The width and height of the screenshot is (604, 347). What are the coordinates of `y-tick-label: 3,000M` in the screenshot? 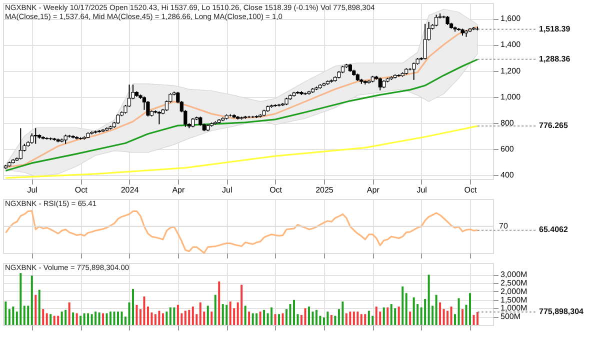 It's located at (514, 275).